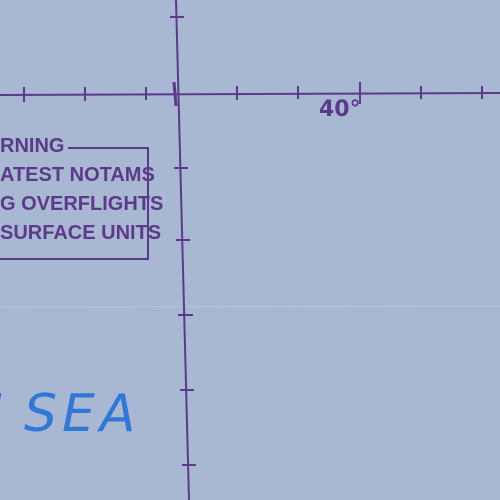  What do you see at coordinates (175, 94) in the screenshot?
I see `meridian-tick-major` at bounding box center [175, 94].